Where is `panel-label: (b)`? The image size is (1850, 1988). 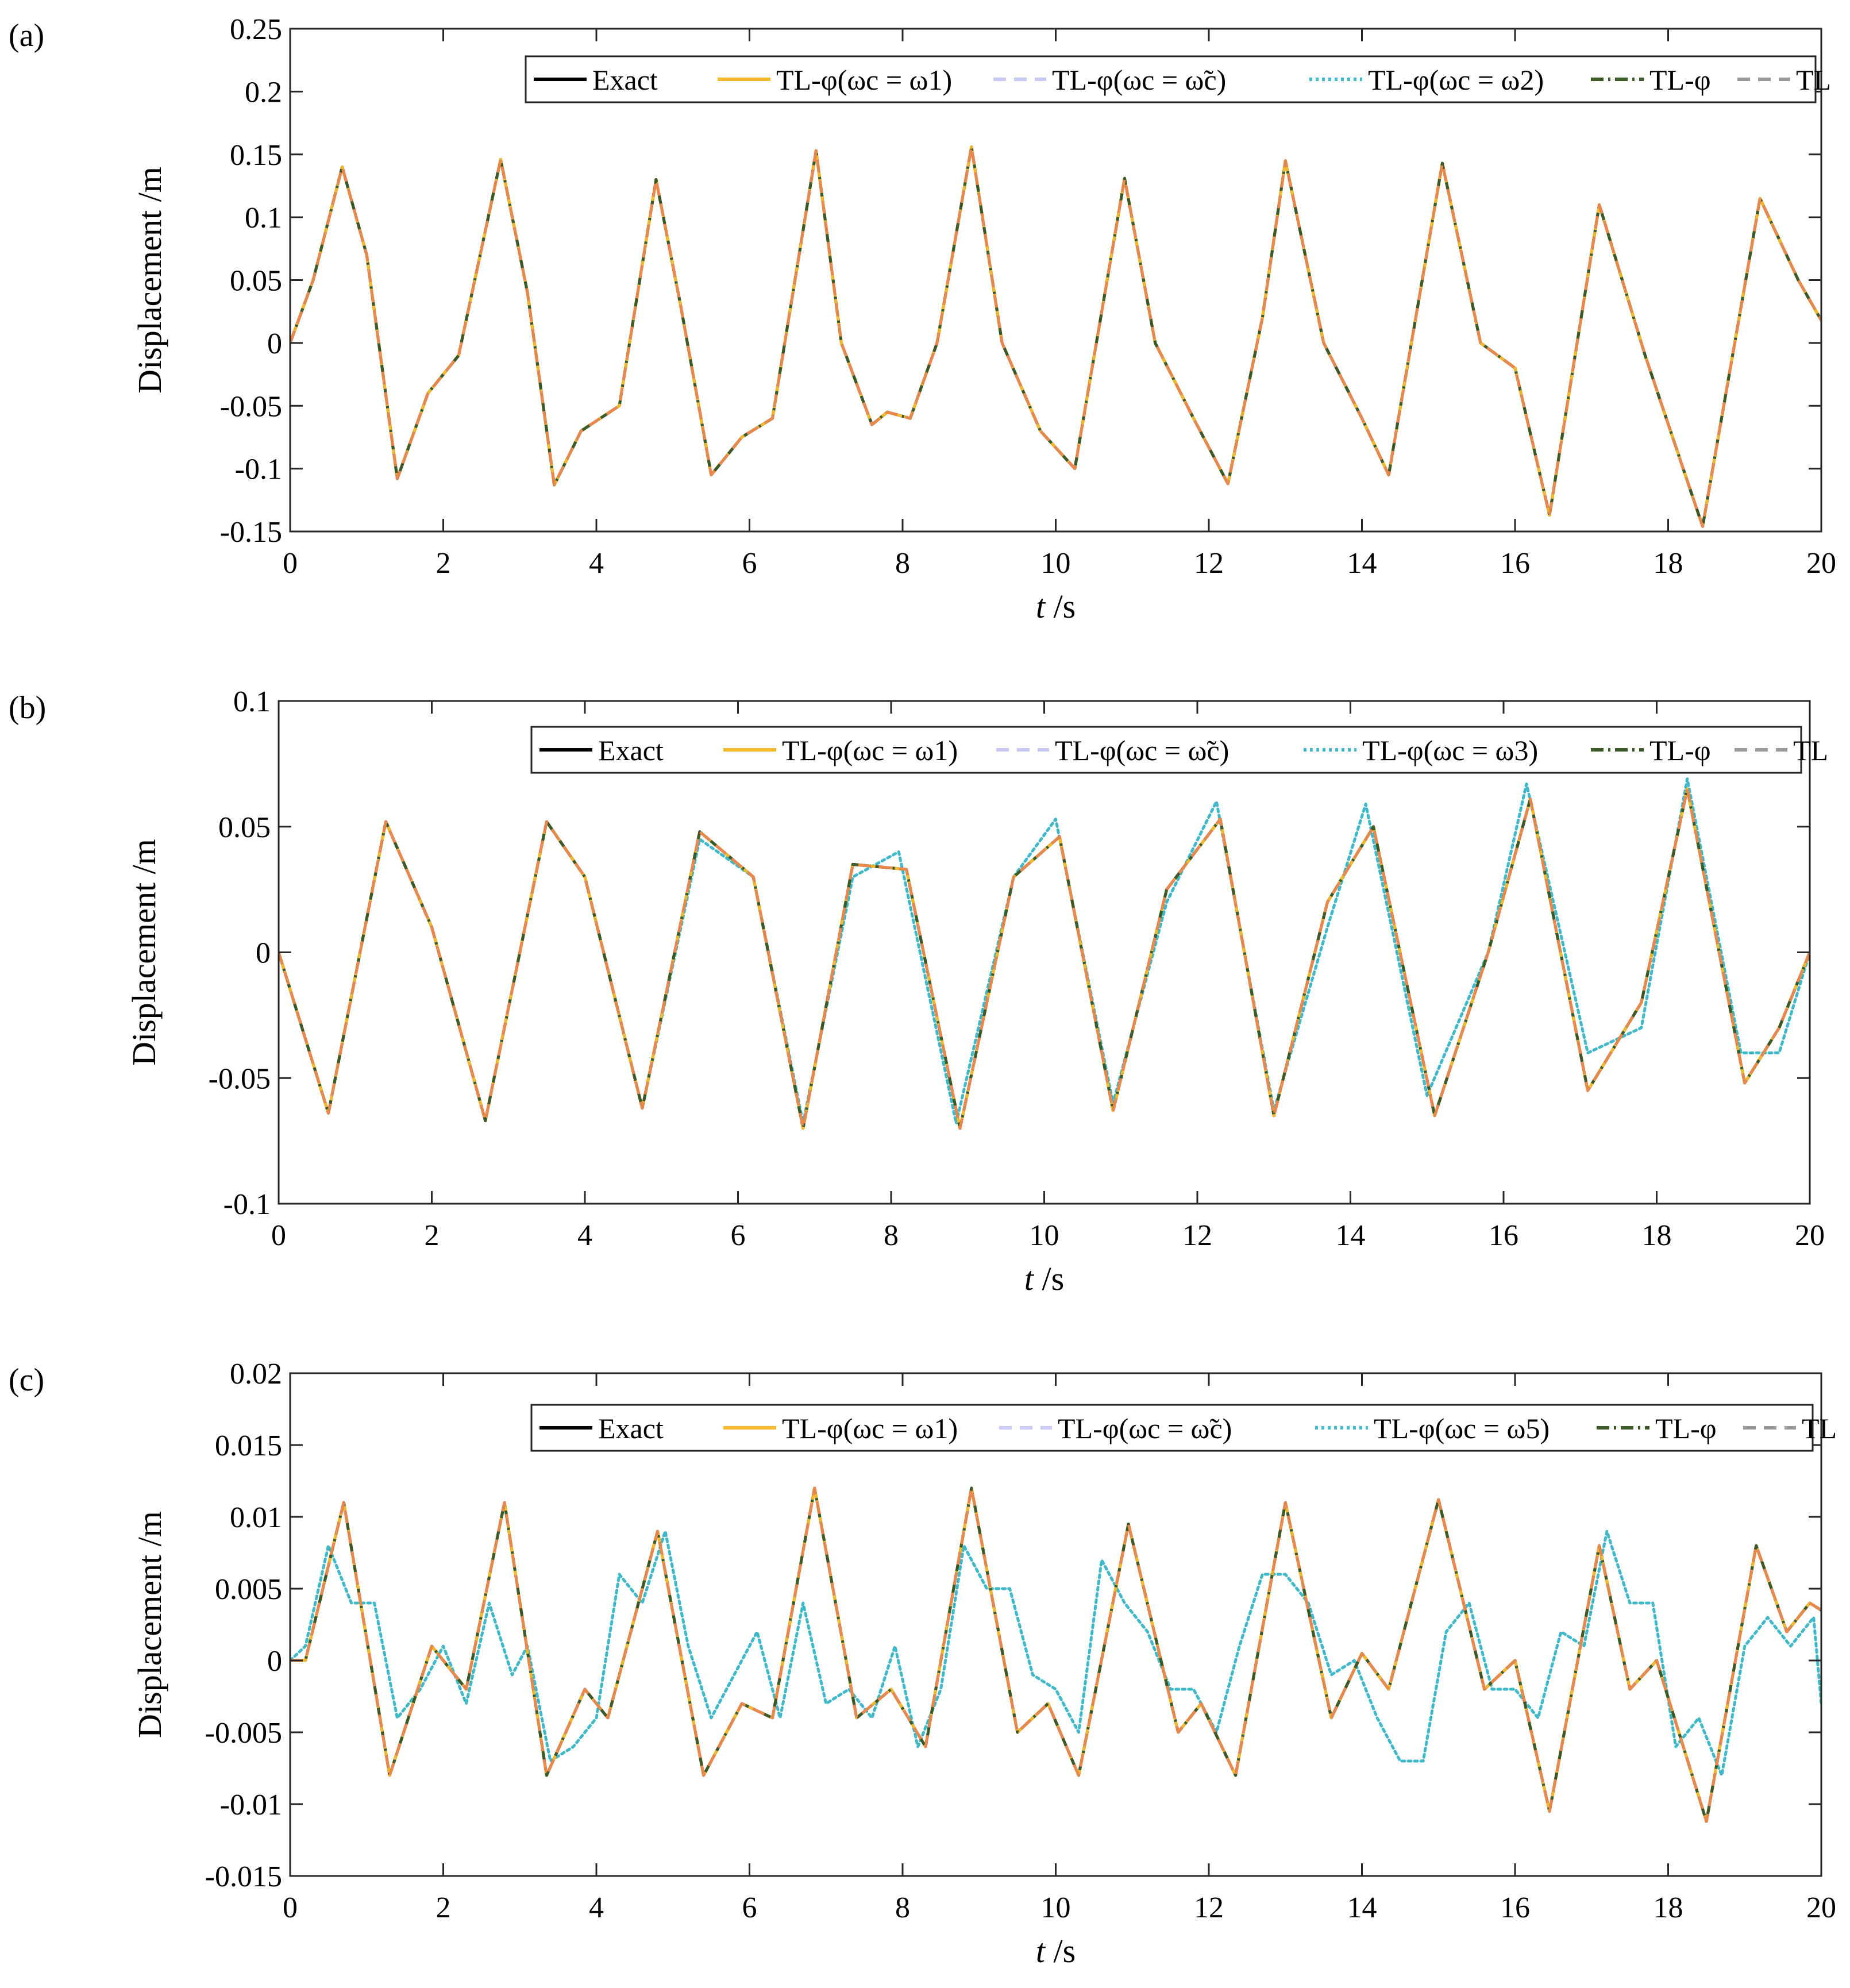
panel-label: (b) is located at coordinates (27, 708).